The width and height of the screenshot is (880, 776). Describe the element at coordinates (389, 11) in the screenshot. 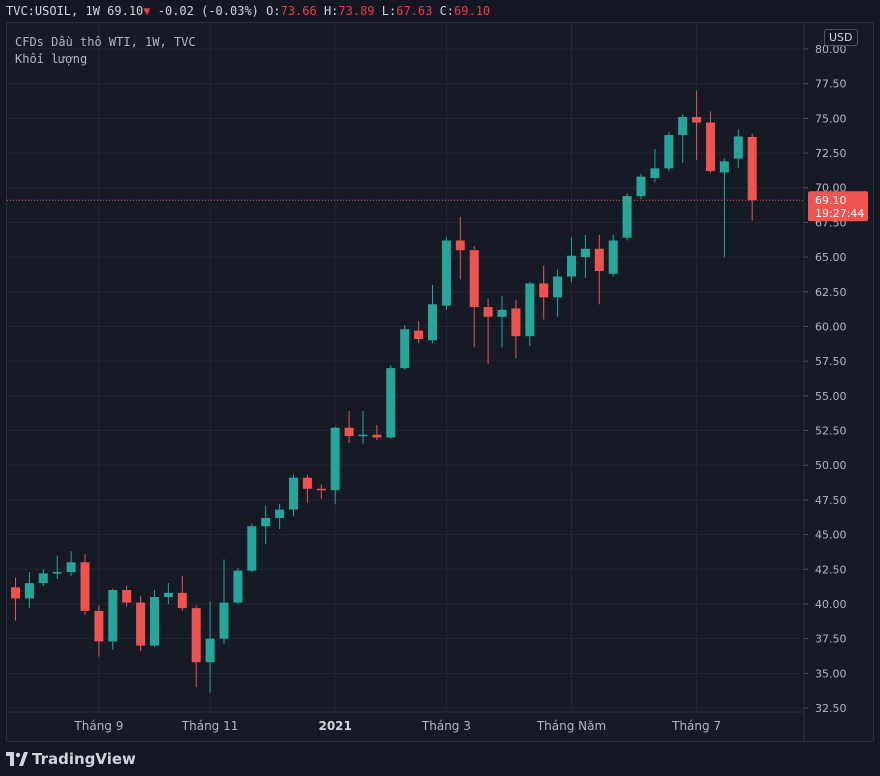

I see `low-label: L:` at that location.